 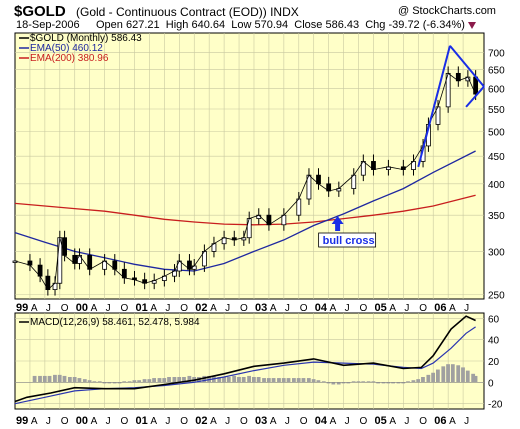 I want to click on macd-x-tick-label: 01, so click(x=141, y=421).